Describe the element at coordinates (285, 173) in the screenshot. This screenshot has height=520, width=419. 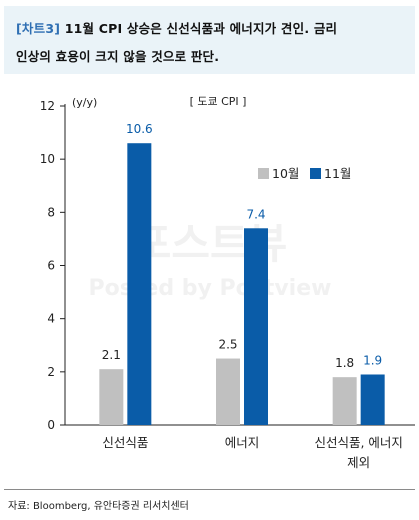
I see `legend-label: 10월` at that location.